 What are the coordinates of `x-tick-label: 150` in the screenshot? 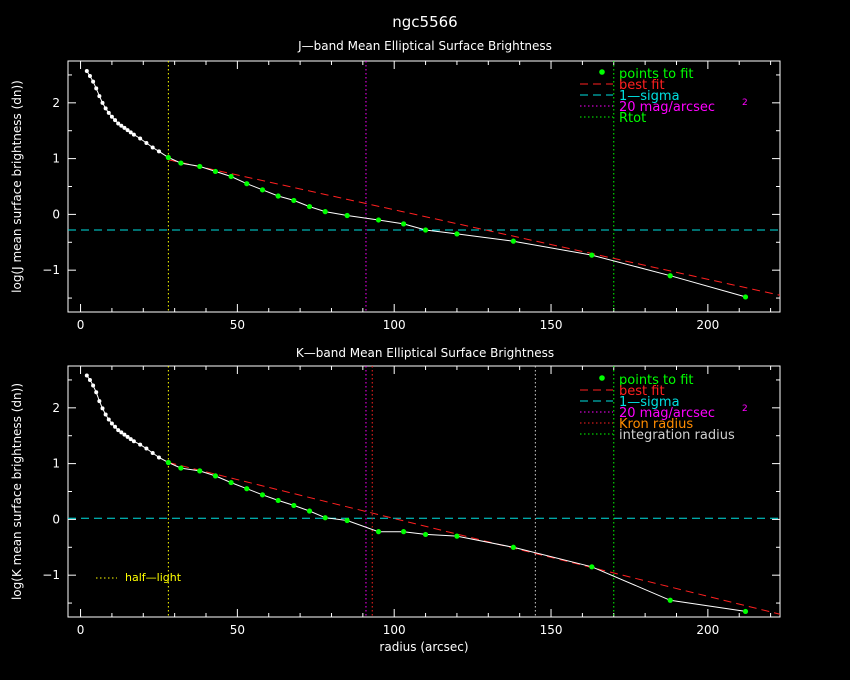 It's located at (551, 630).